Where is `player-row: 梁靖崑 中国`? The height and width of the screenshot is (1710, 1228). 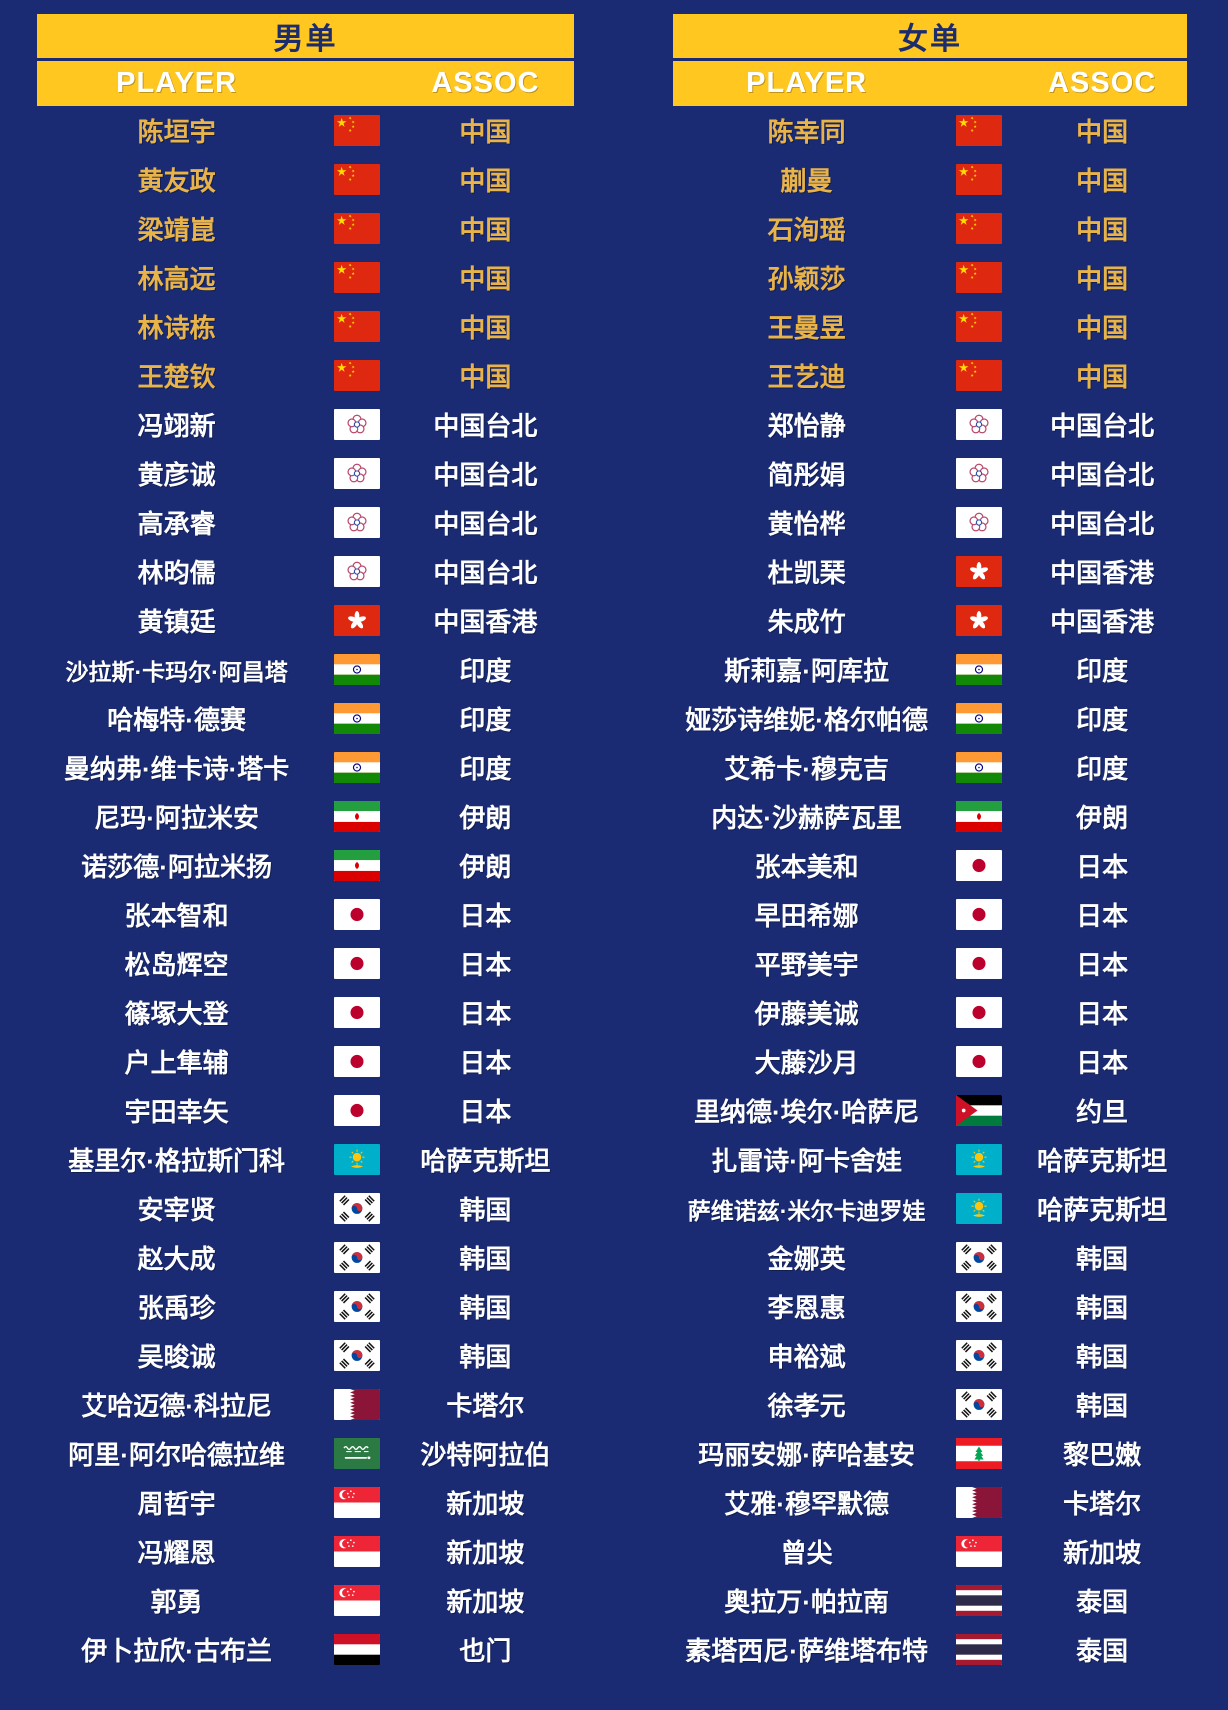 player-row: 梁靖崑 中国 is located at coordinates (305, 228).